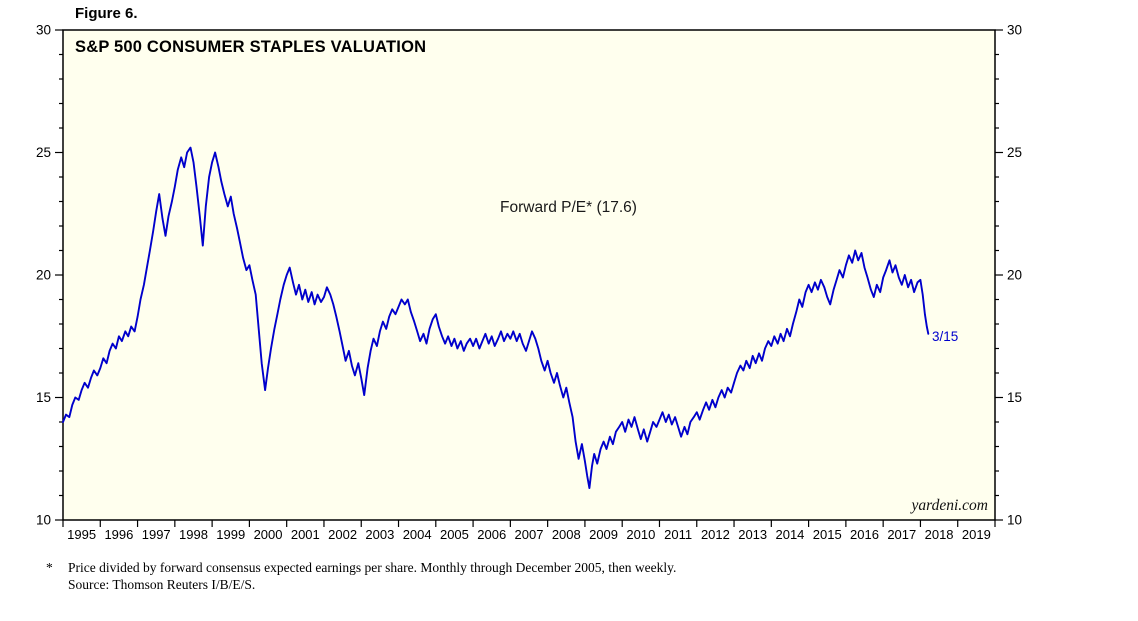 The width and height of the screenshot is (1138, 621). Describe the element at coordinates (230, 534) in the screenshot. I see `x-axis-label: 1999` at that location.